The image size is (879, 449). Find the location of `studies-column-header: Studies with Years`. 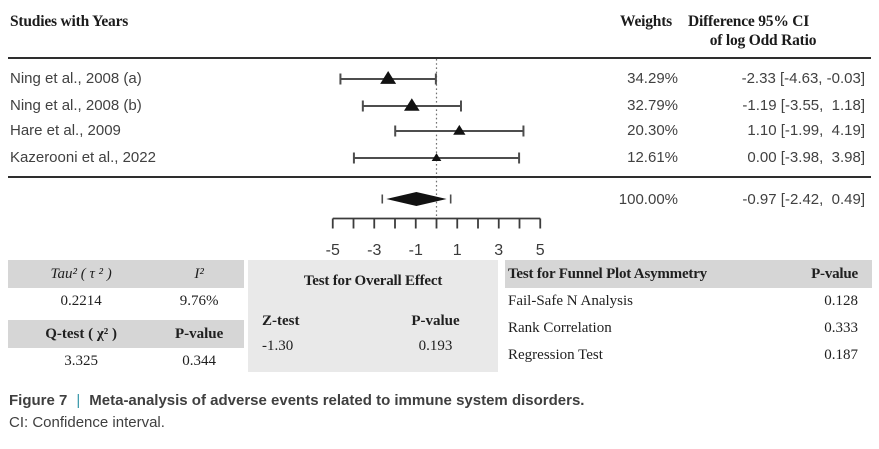

studies-column-header: Studies with Years is located at coordinates (69, 21).